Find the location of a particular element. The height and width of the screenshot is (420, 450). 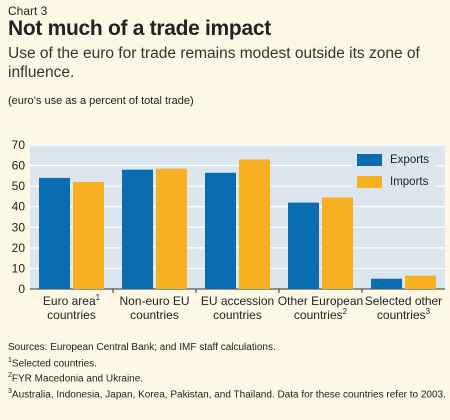

y-tick-label: 60 is located at coordinates (19, 166).